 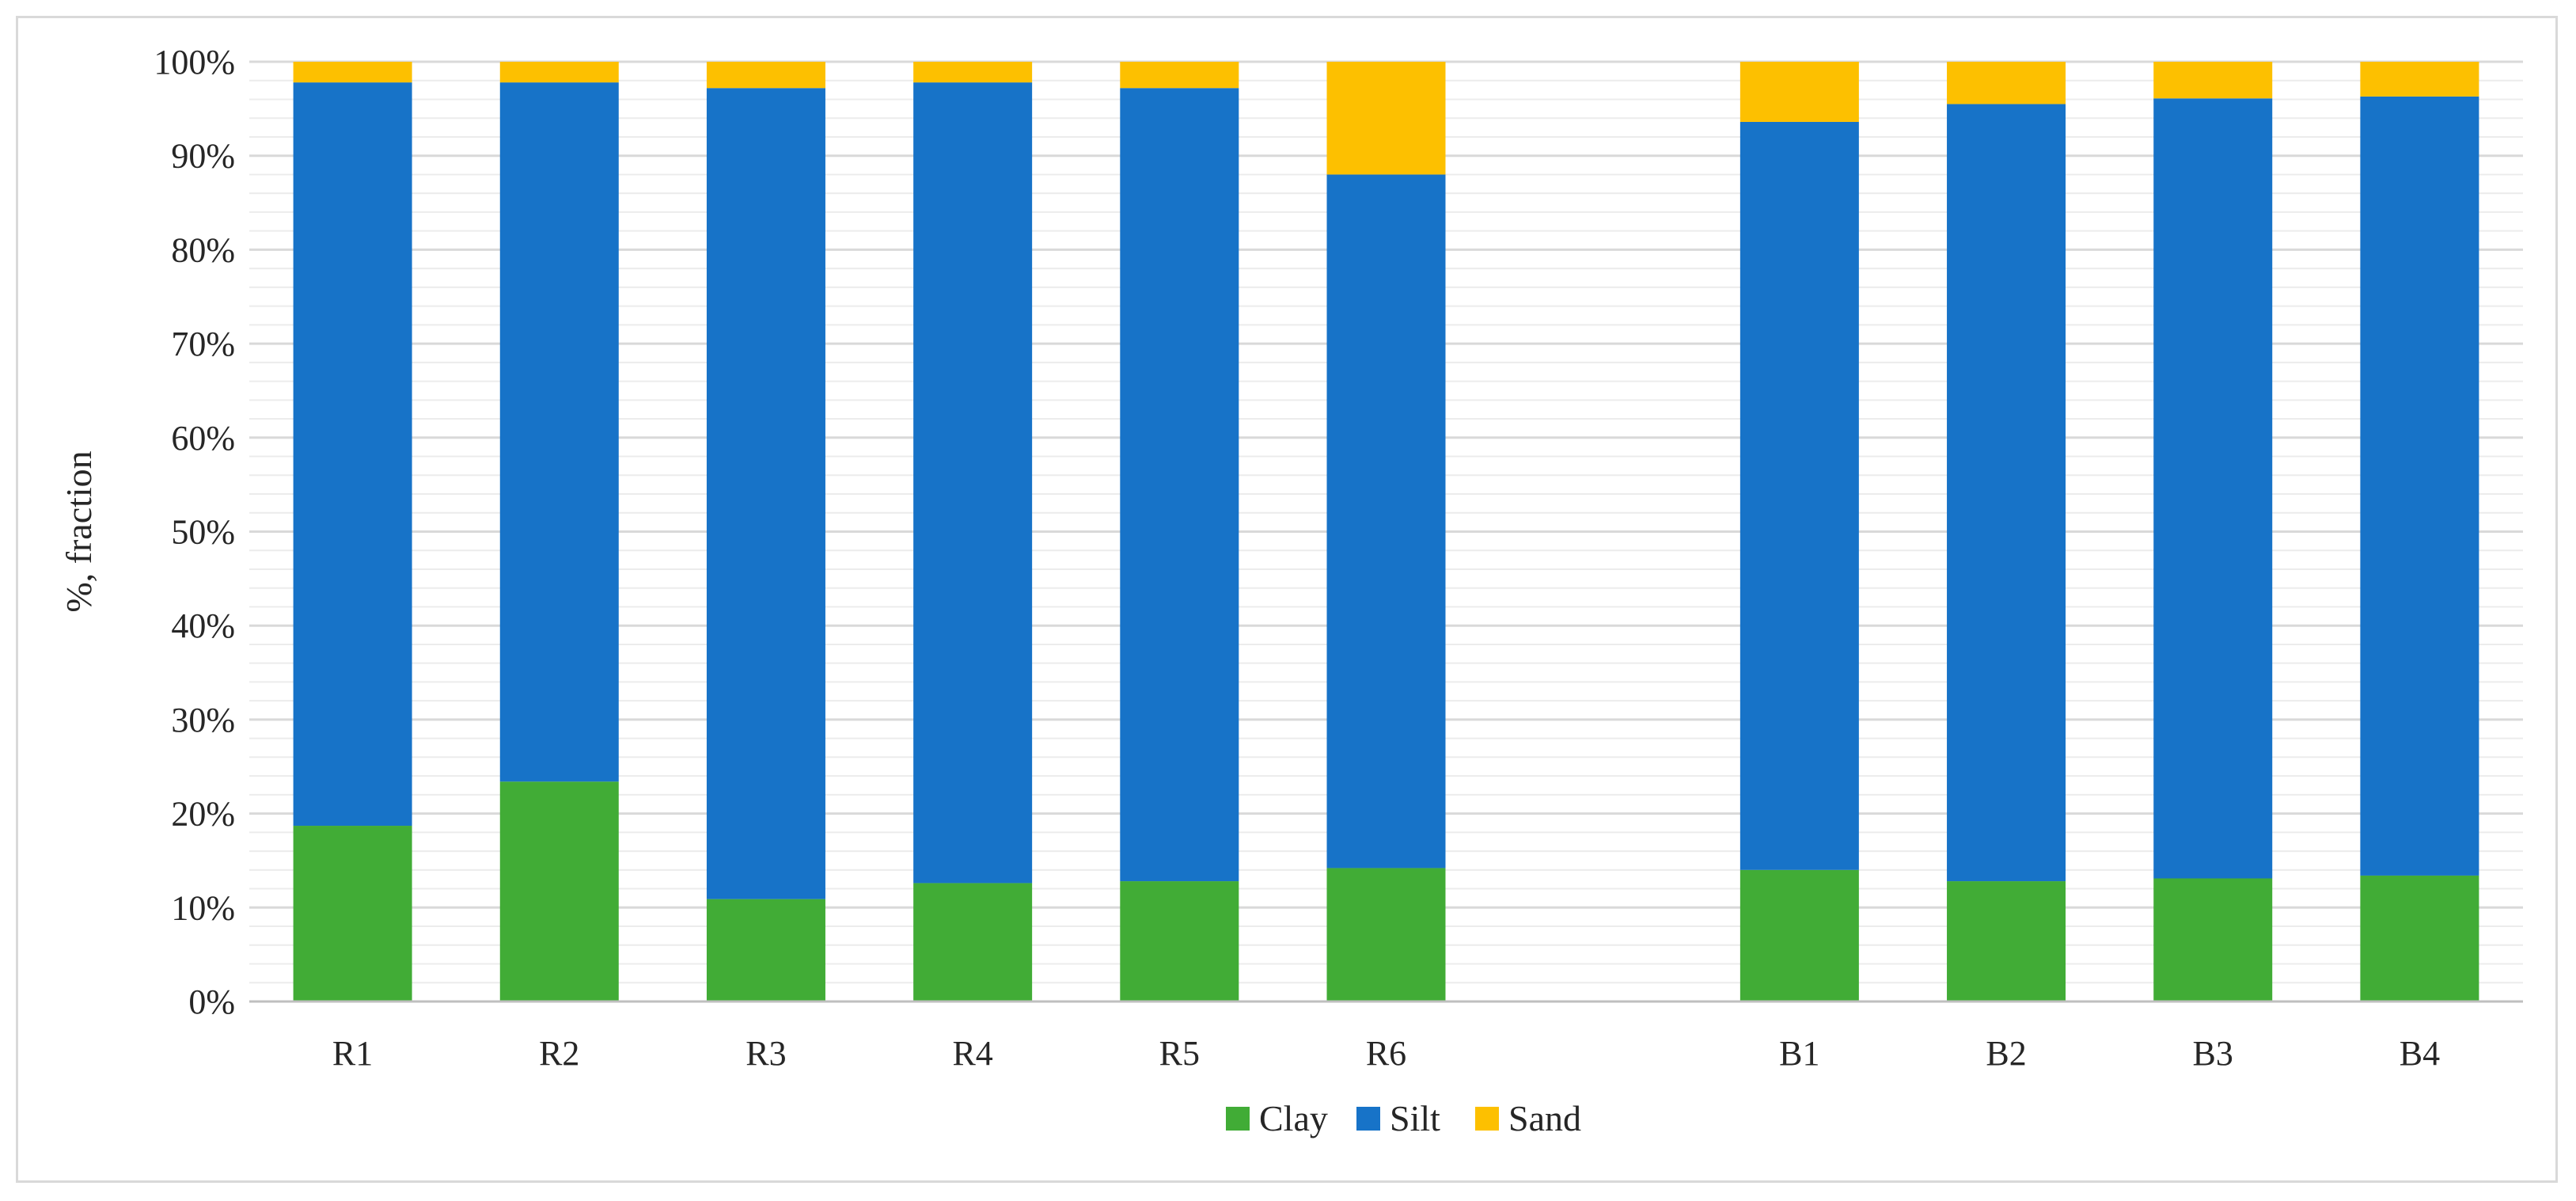 I want to click on bar-silt-r1, so click(x=352, y=454).